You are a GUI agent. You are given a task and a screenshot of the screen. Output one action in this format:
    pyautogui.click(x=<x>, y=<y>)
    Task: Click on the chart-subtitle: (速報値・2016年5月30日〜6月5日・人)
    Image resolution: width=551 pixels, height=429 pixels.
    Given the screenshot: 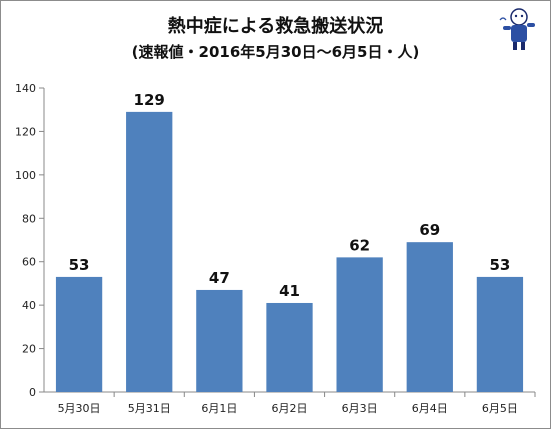 What is the action you would take?
    pyautogui.click(x=275, y=52)
    